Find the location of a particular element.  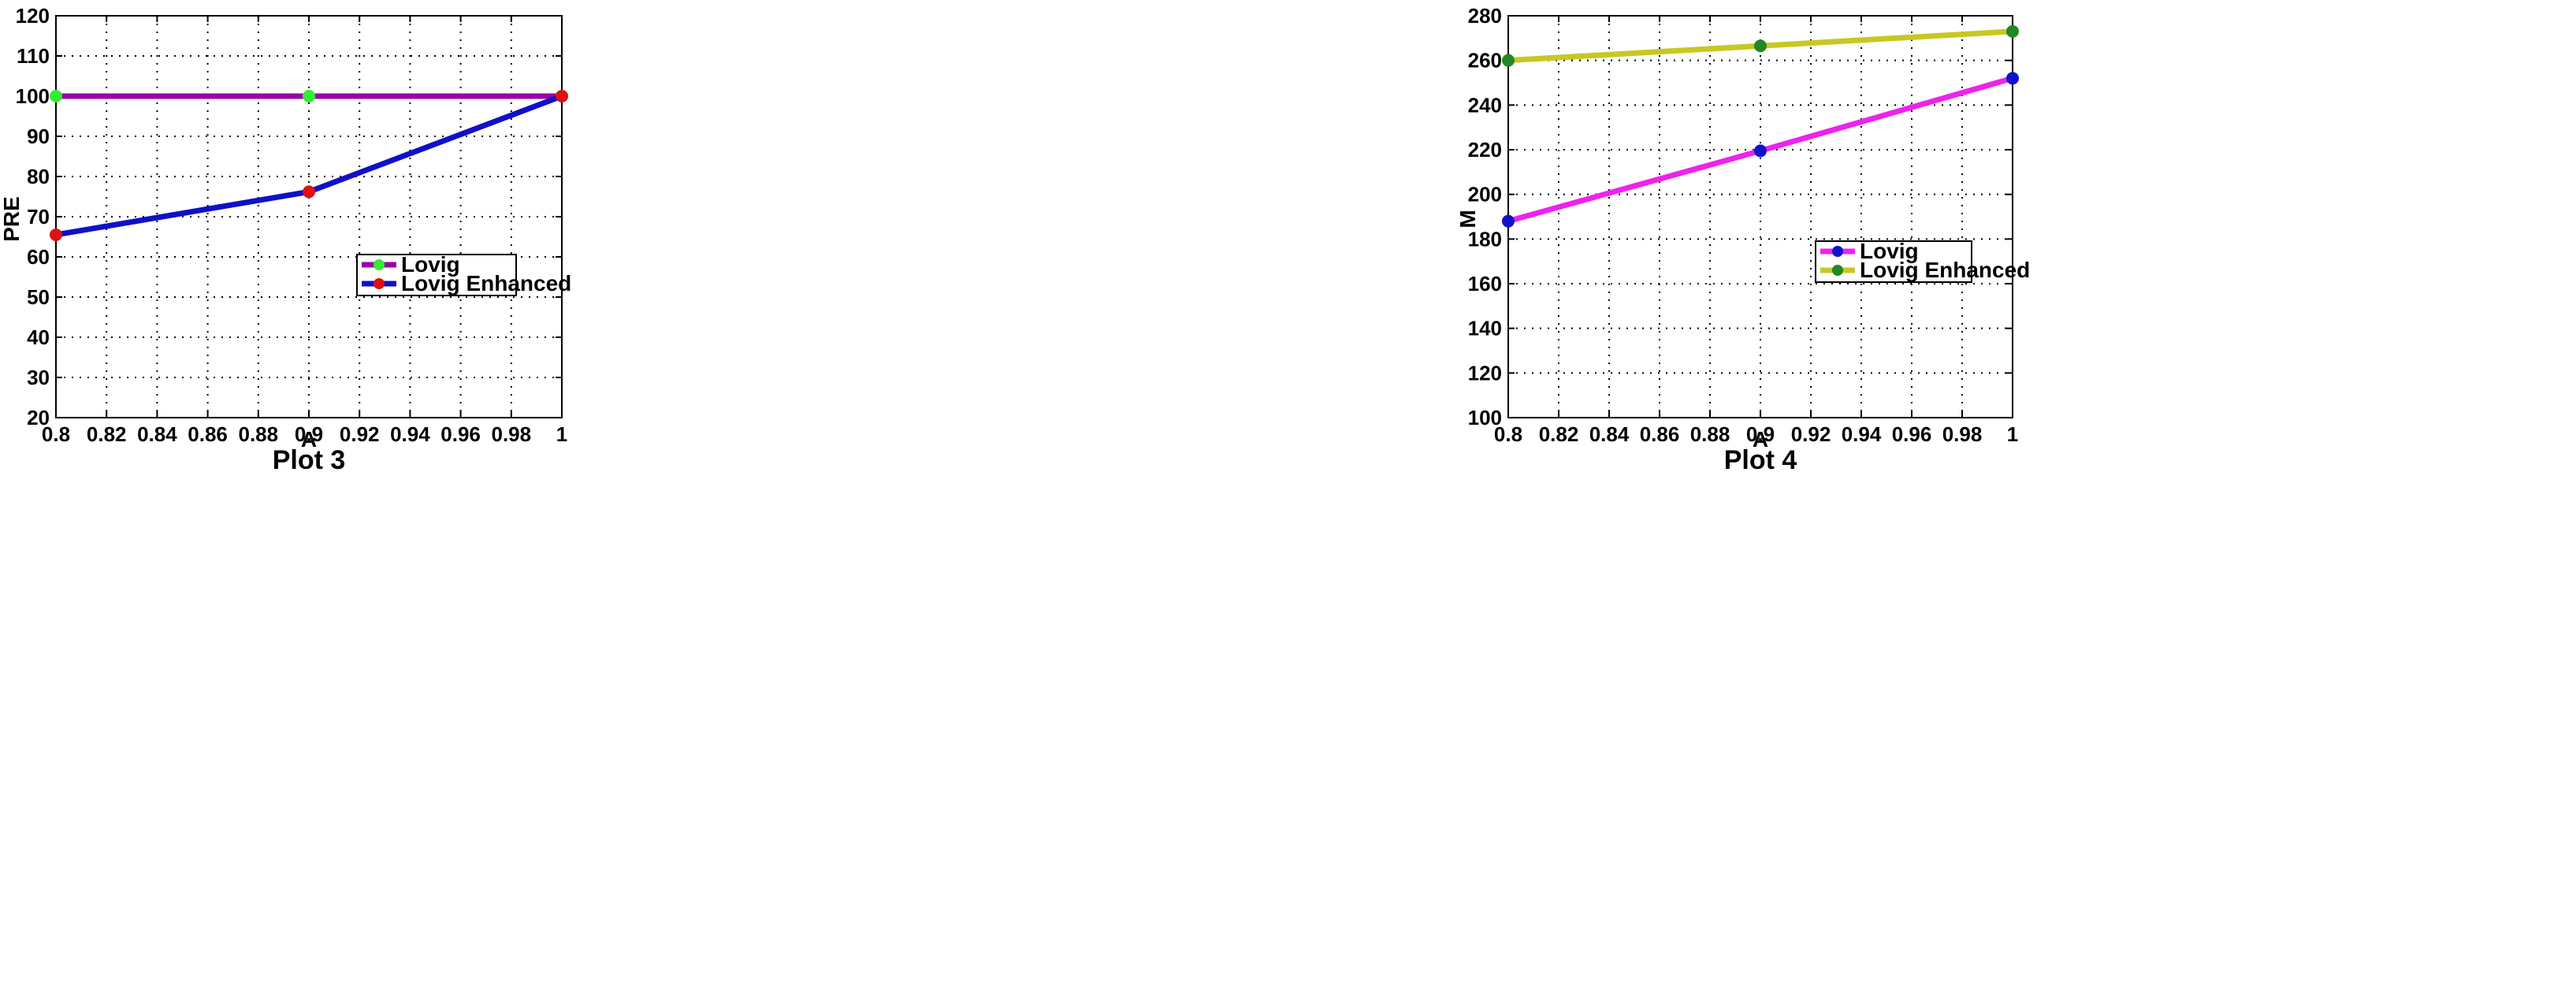

plot-caption: Plot 4 is located at coordinates (1760, 460).